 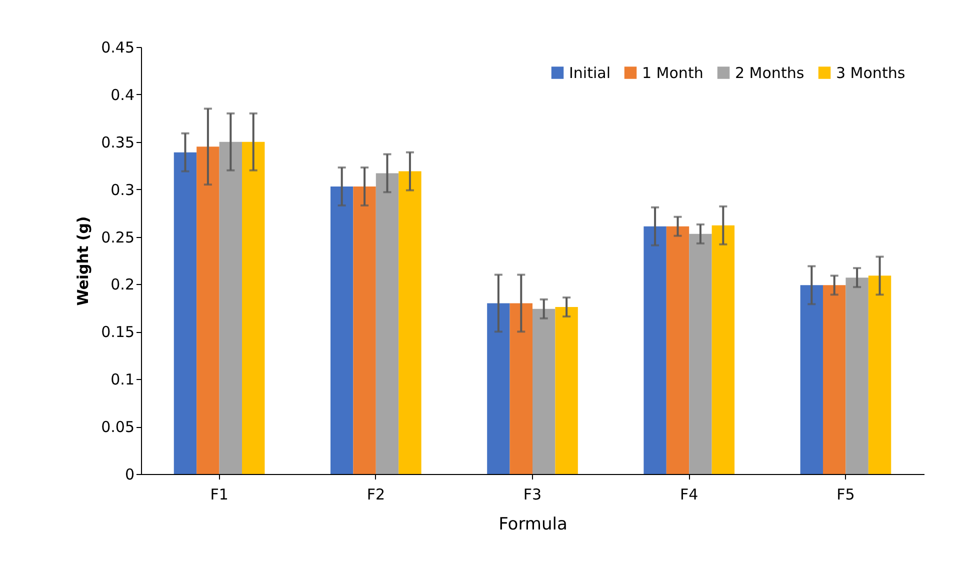 I want to click on x-tick-label: F3, so click(x=532, y=495).